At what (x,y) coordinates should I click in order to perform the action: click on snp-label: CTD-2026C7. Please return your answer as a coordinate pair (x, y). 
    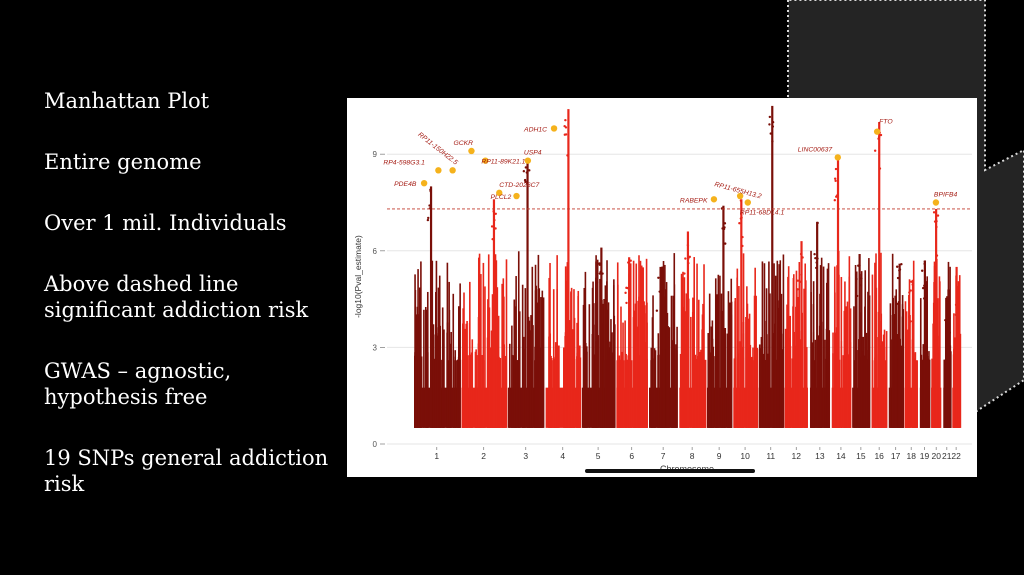
    Looking at the image, I should click on (519, 185).